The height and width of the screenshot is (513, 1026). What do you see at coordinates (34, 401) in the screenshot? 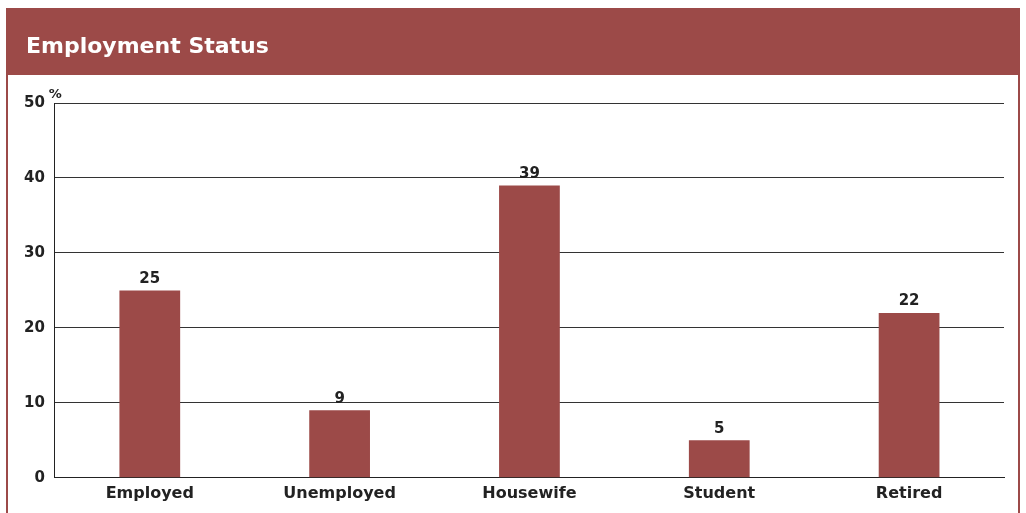
I see `y-tick-label: 10` at bounding box center [34, 401].